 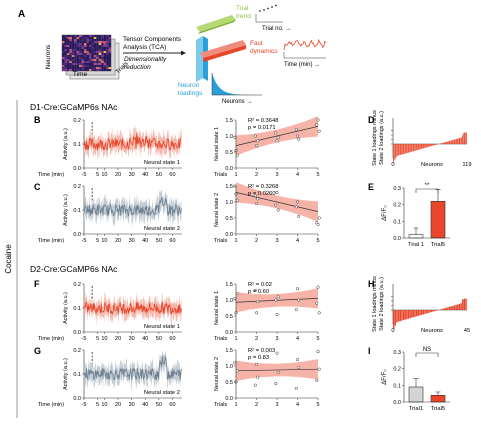 What do you see at coordinates (427, 350) in the screenshot?
I see `significance-label: NS` at bounding box center [427, 350].